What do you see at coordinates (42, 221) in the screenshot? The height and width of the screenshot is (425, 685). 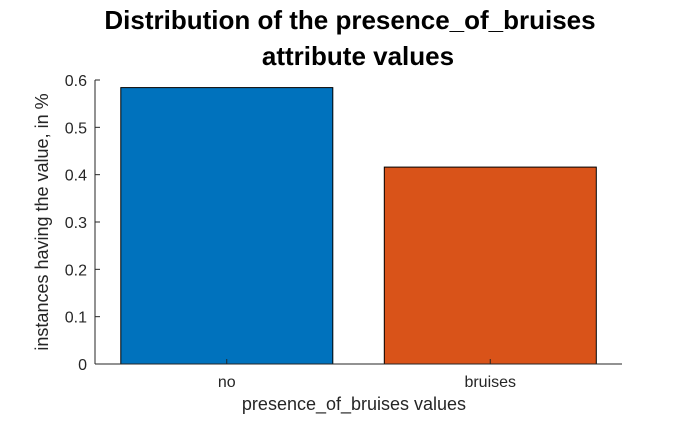 I see `y-axis-label: instances having the value, in %` at bounding box center [42, 221].